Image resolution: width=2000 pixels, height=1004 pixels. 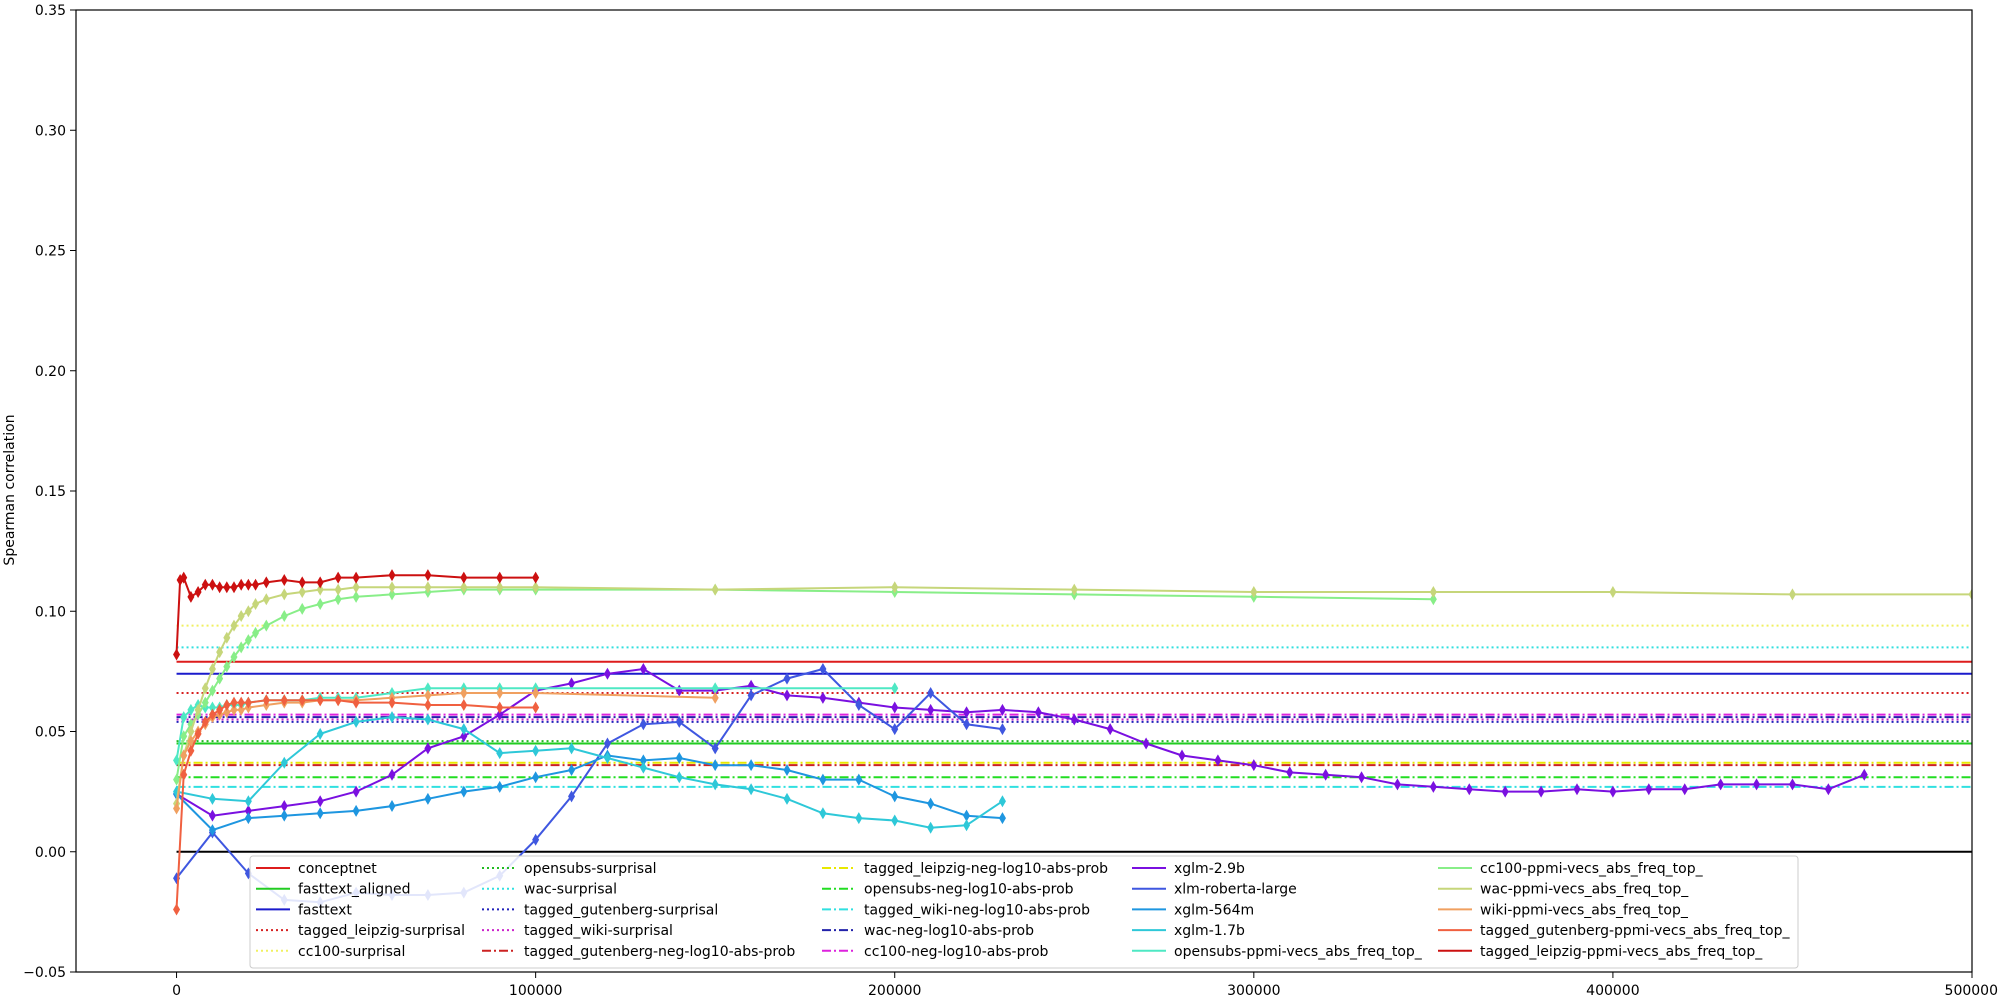 What do you see at coordinates (330, 952) in the screenshot?
I see `legend-item-cc100-surprisal: cc100-surprisal` at bounding box center [330, 952].